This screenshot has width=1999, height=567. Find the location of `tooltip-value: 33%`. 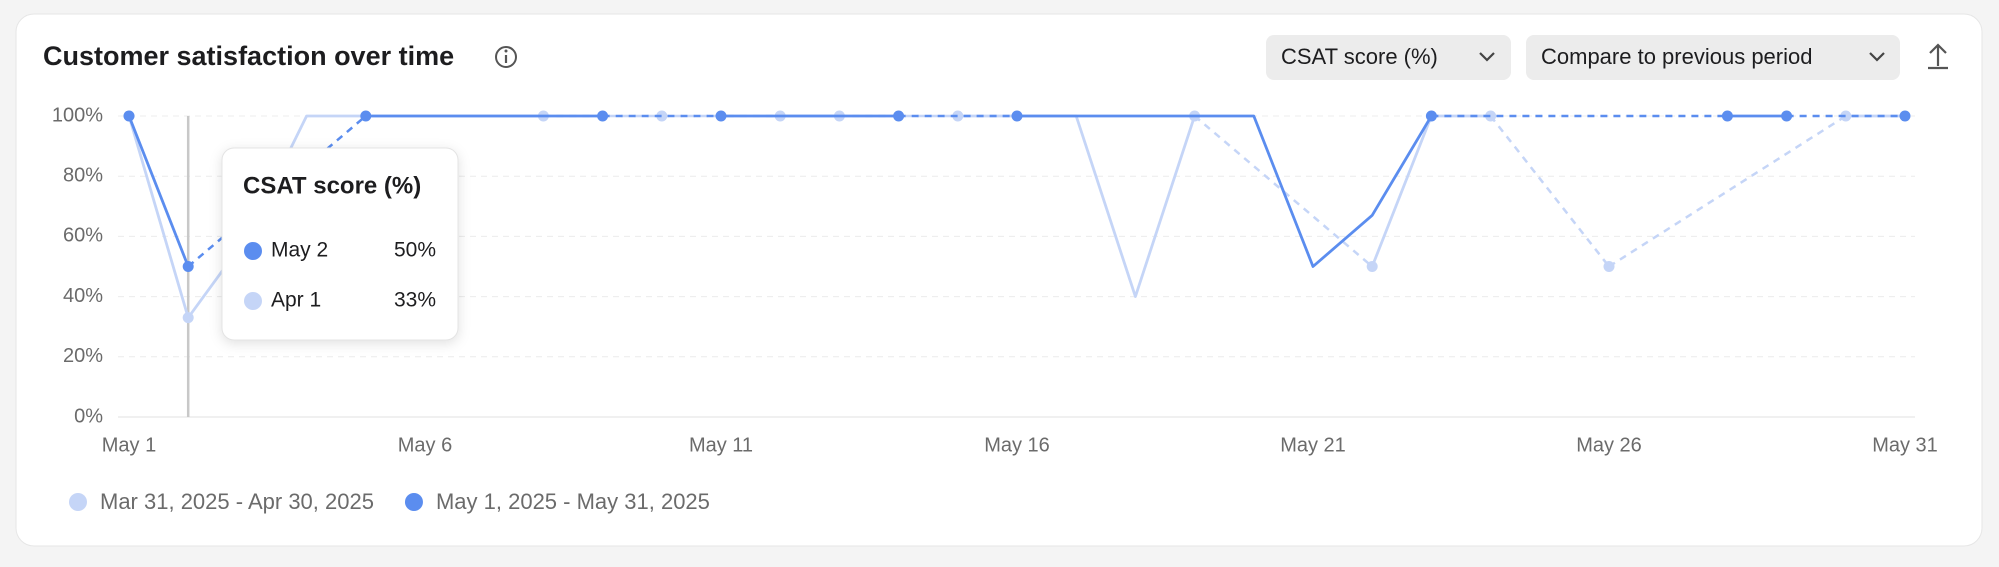

tooltip-value: 33% is located at coordinates (415, 300).